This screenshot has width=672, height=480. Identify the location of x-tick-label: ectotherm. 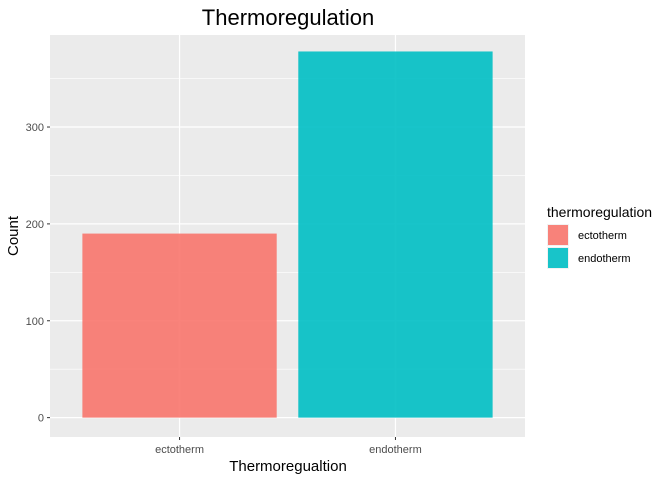
(179, 450).